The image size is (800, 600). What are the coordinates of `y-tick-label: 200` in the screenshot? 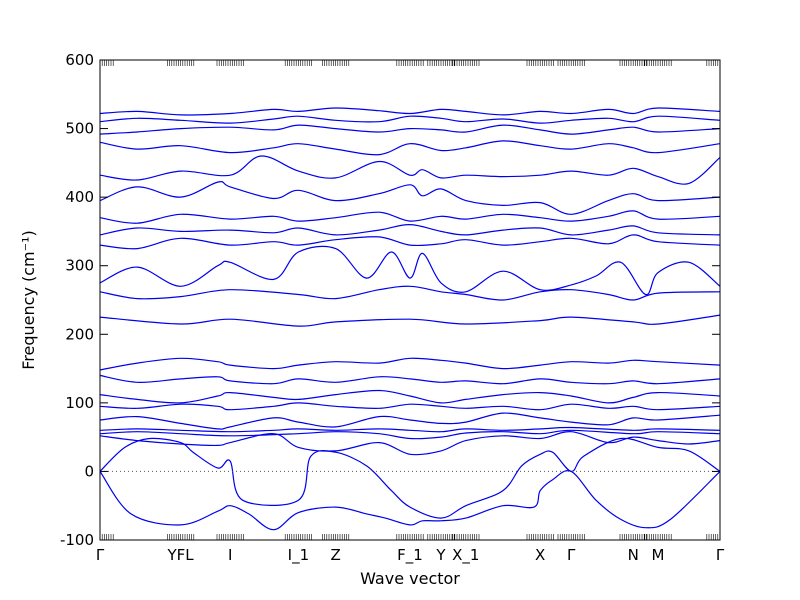 It's located at (79, 334).